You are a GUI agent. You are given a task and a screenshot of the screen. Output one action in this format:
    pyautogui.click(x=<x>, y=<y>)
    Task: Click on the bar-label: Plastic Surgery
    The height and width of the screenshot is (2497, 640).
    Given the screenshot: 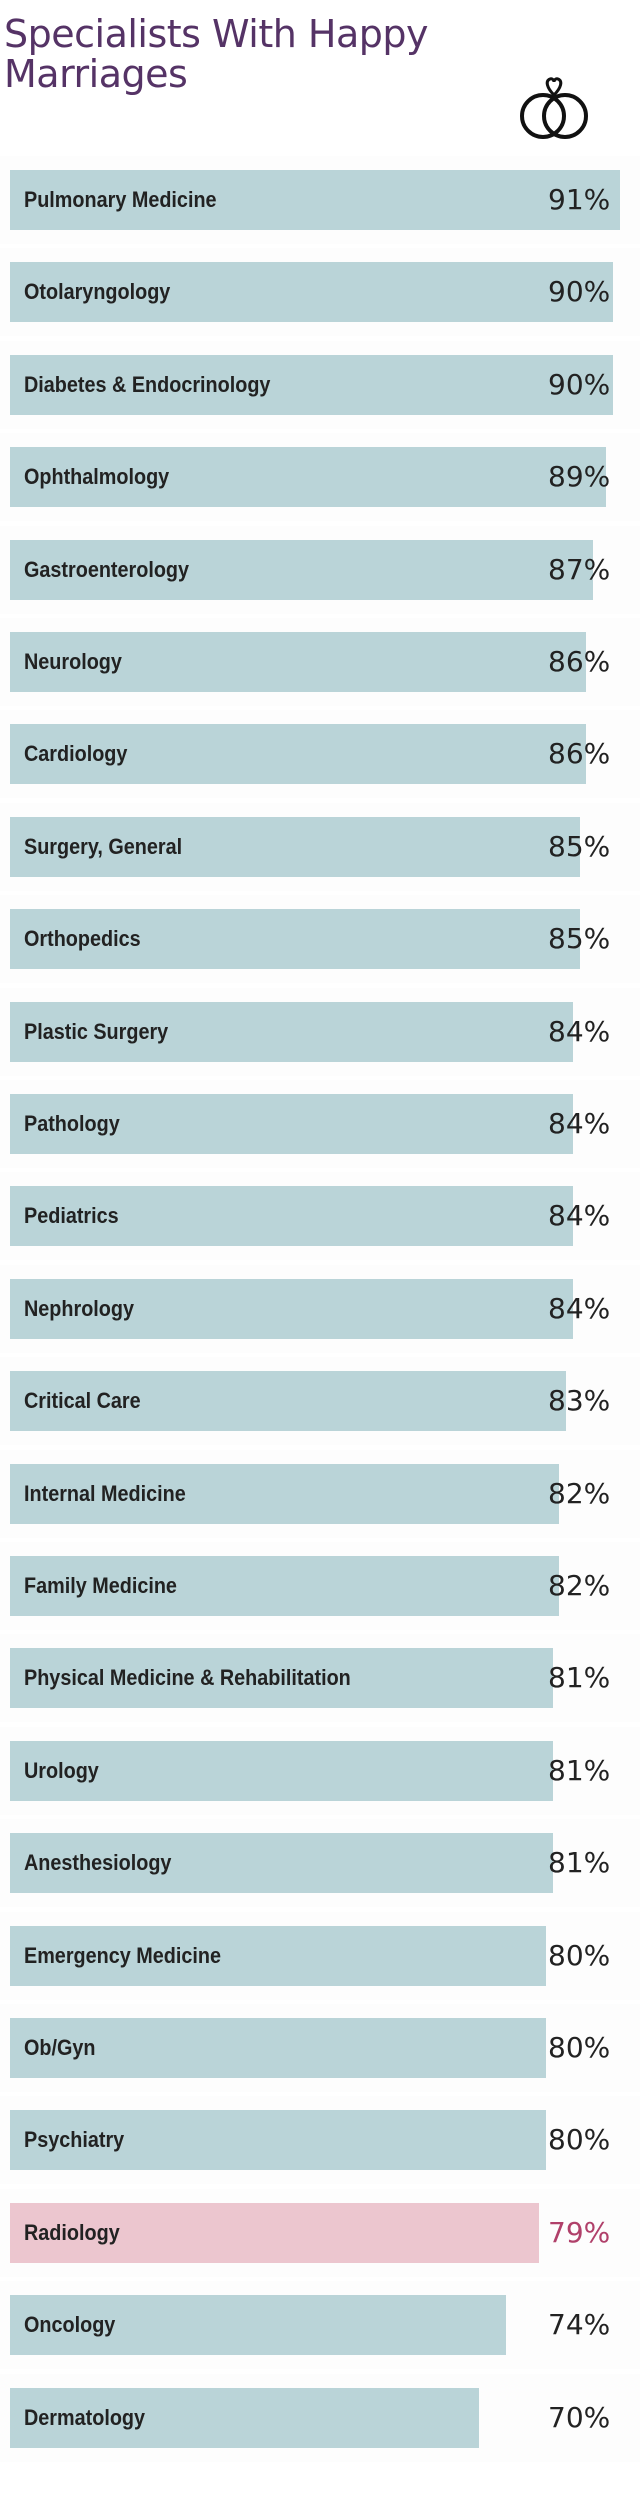 What is the action you would take?
    pyautogui.click(x=96, y=1031)
    